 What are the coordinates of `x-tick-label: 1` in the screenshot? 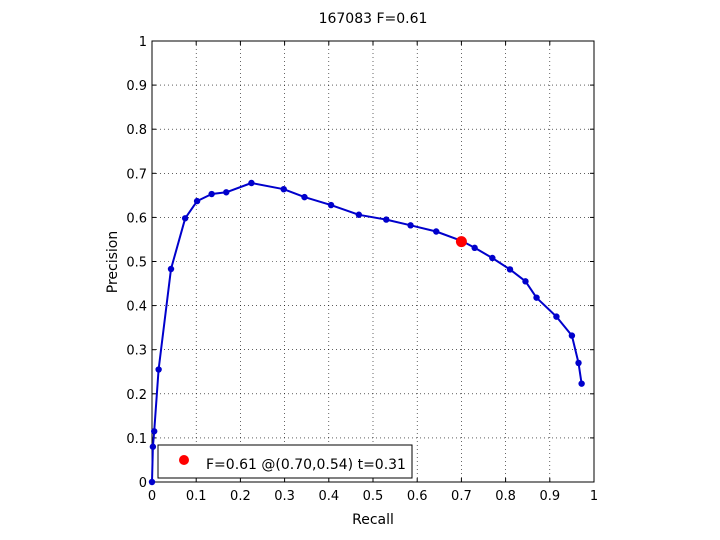 It's located at (594, 496).